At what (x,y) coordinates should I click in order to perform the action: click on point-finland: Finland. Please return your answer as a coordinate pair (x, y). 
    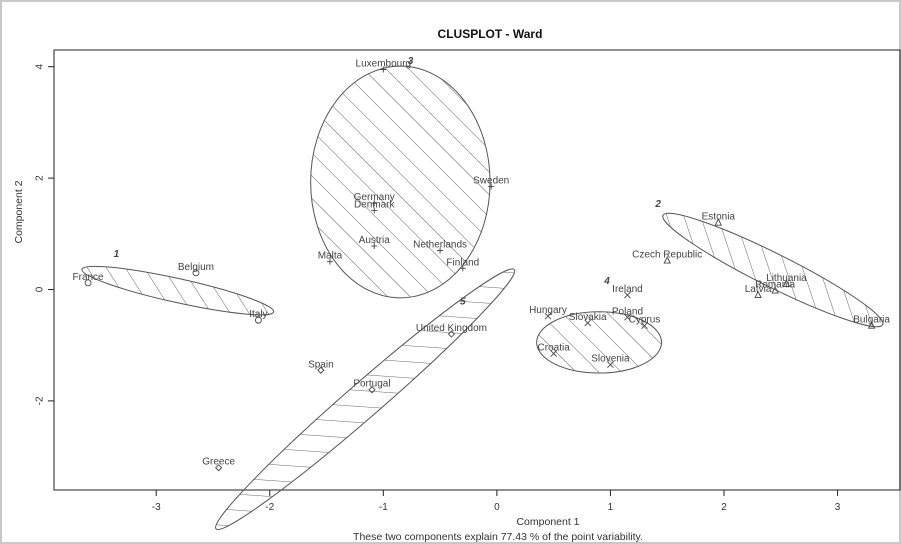
    Looking at the image, I should click on (462, 264).